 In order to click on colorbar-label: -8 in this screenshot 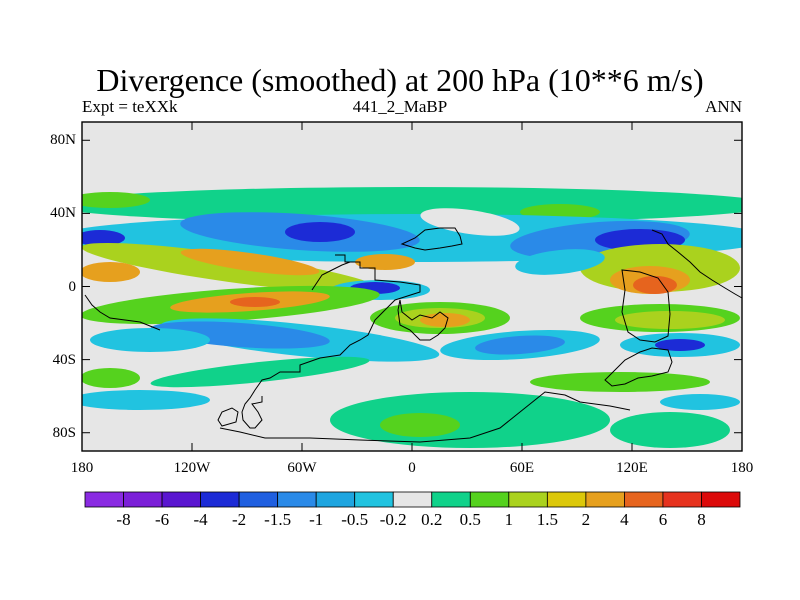, I will do `click(123, 519)`.